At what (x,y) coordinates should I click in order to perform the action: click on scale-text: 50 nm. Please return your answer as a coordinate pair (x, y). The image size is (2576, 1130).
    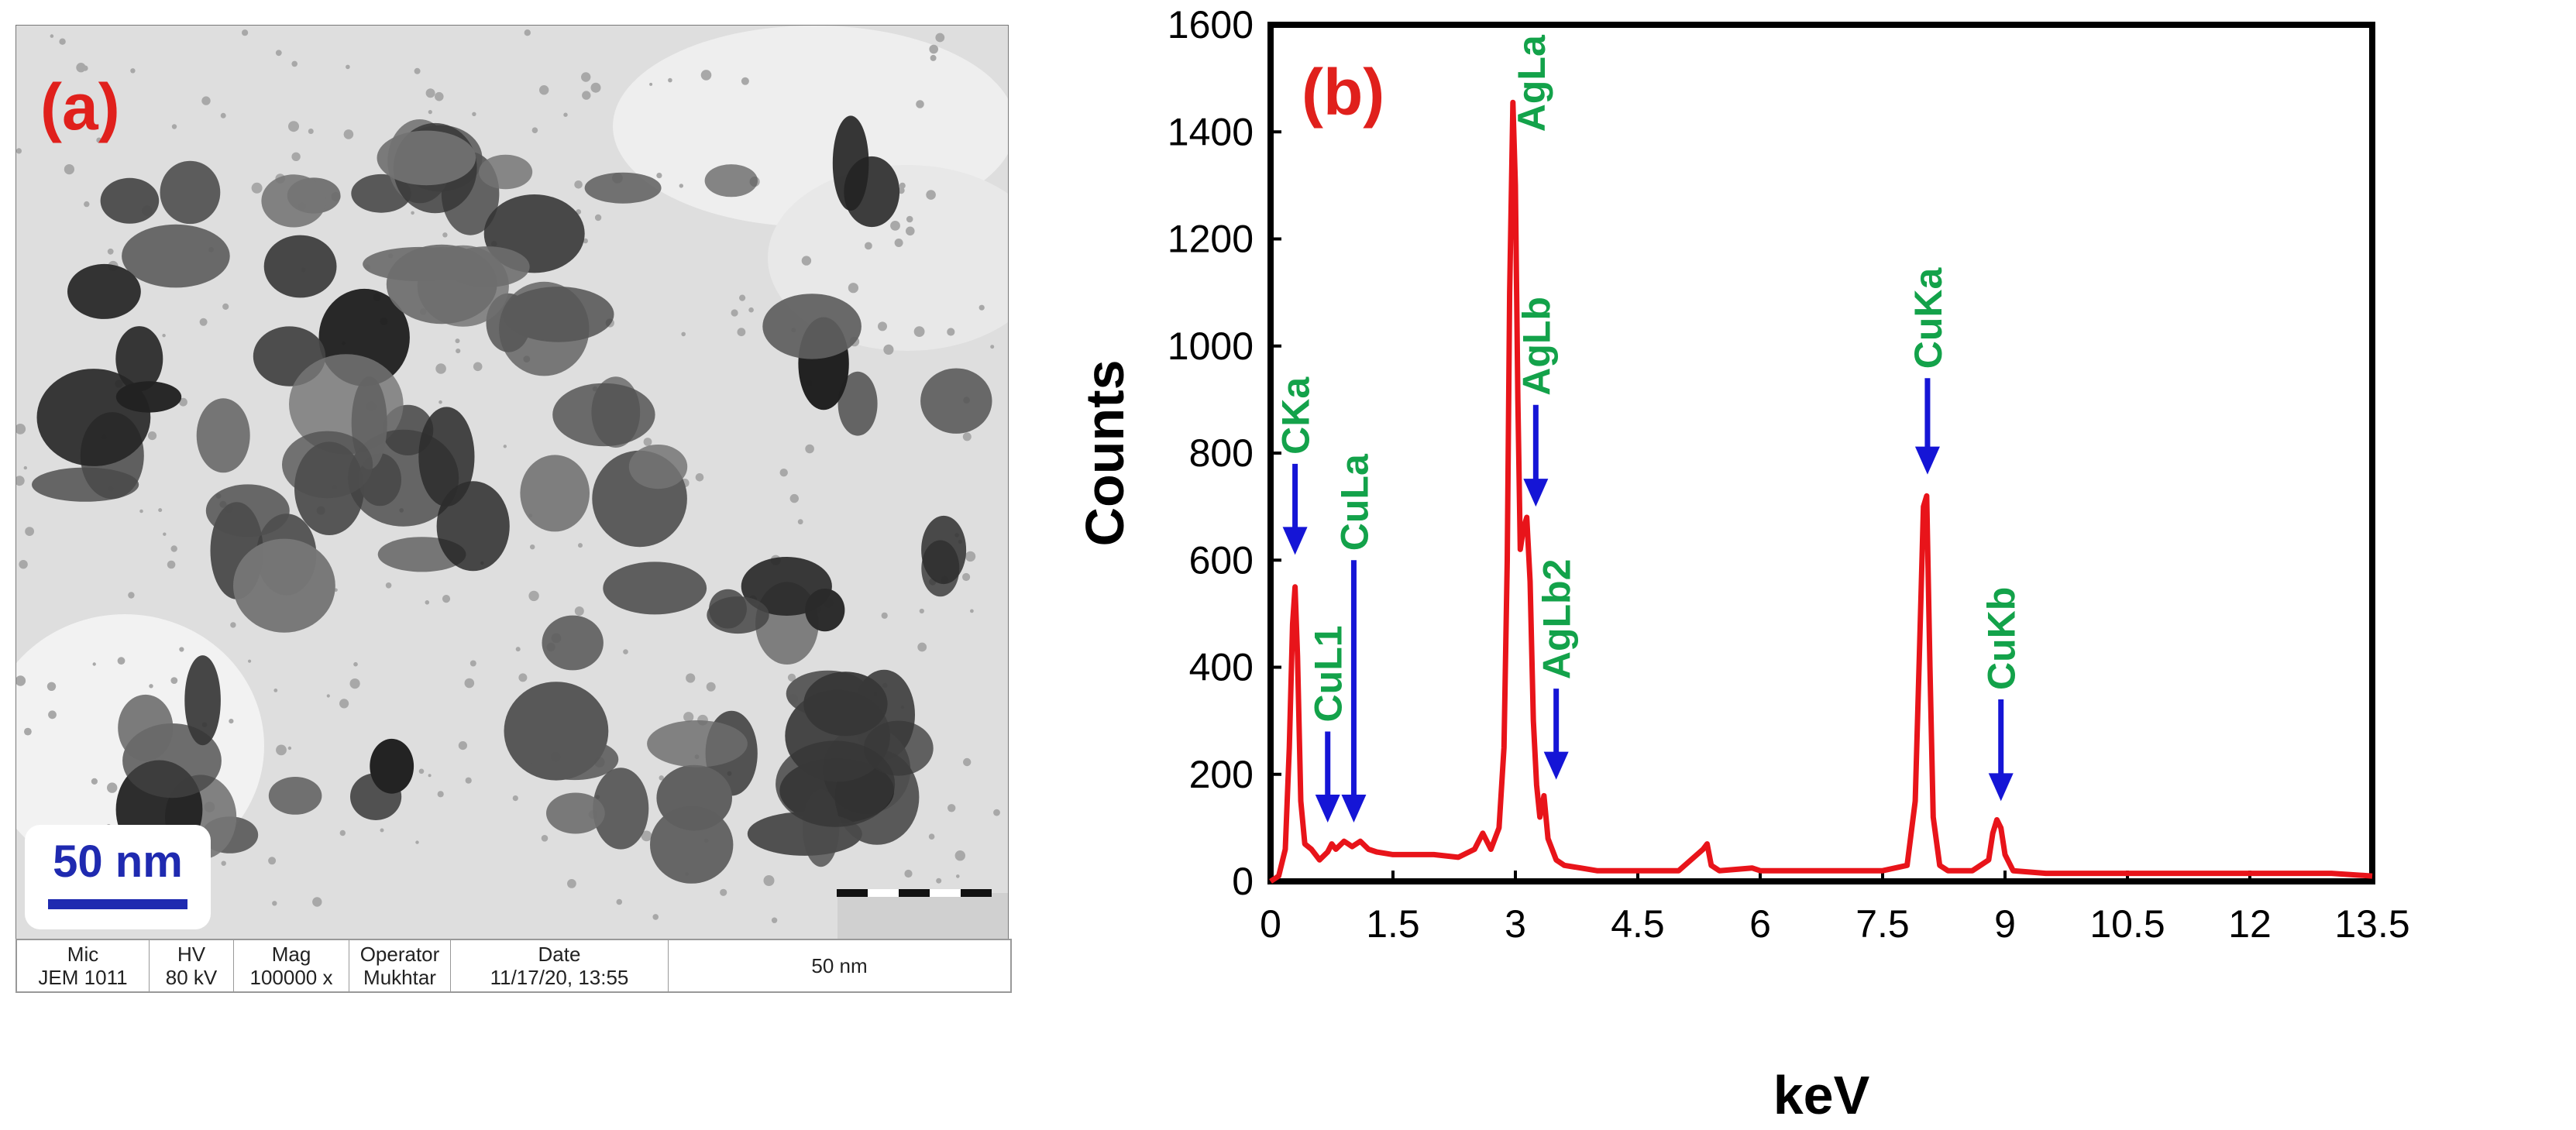
    Looking at the image, I should click on (118, 861).